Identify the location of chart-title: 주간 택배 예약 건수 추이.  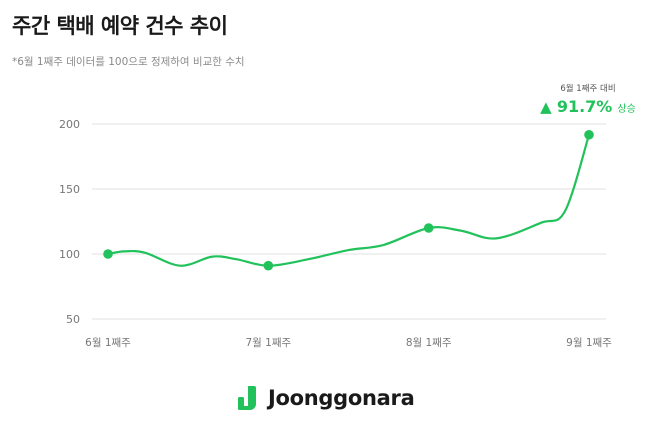
(120, 26).